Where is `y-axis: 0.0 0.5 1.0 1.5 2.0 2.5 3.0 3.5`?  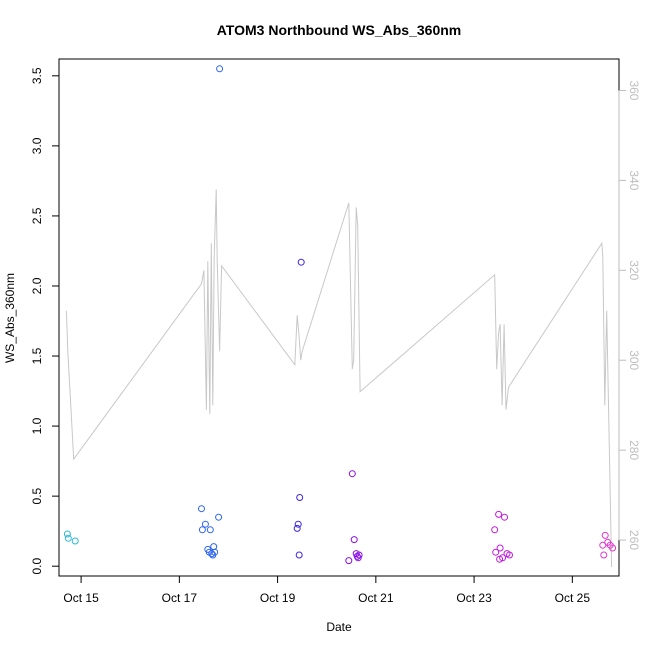
y-axis: 0.0 0.5 1.0 1.5 2.0 2.5 3.0 3.5 is located at coordinates (45, 321).